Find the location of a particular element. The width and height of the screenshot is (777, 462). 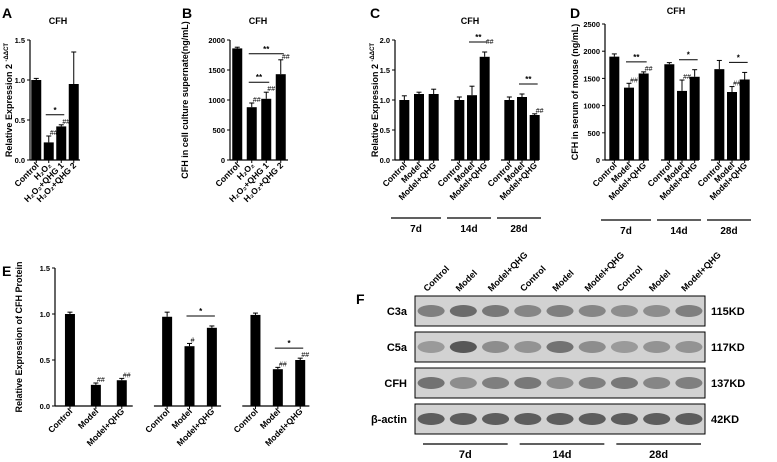

blot-group-label: 28d is located at coordinates (658, 455).